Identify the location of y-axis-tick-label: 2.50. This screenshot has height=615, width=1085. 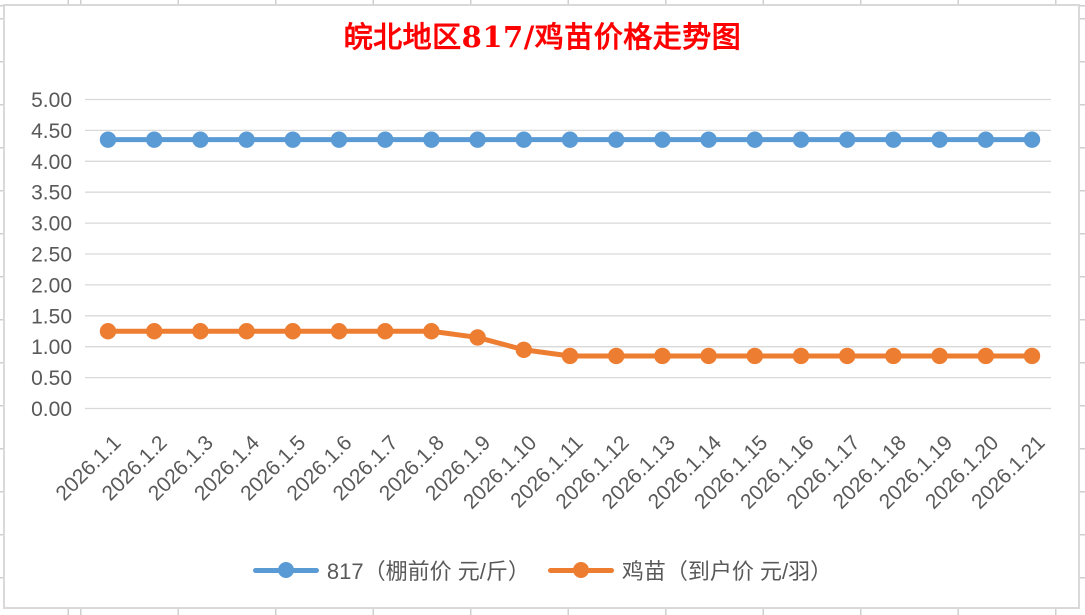
(51, 255).